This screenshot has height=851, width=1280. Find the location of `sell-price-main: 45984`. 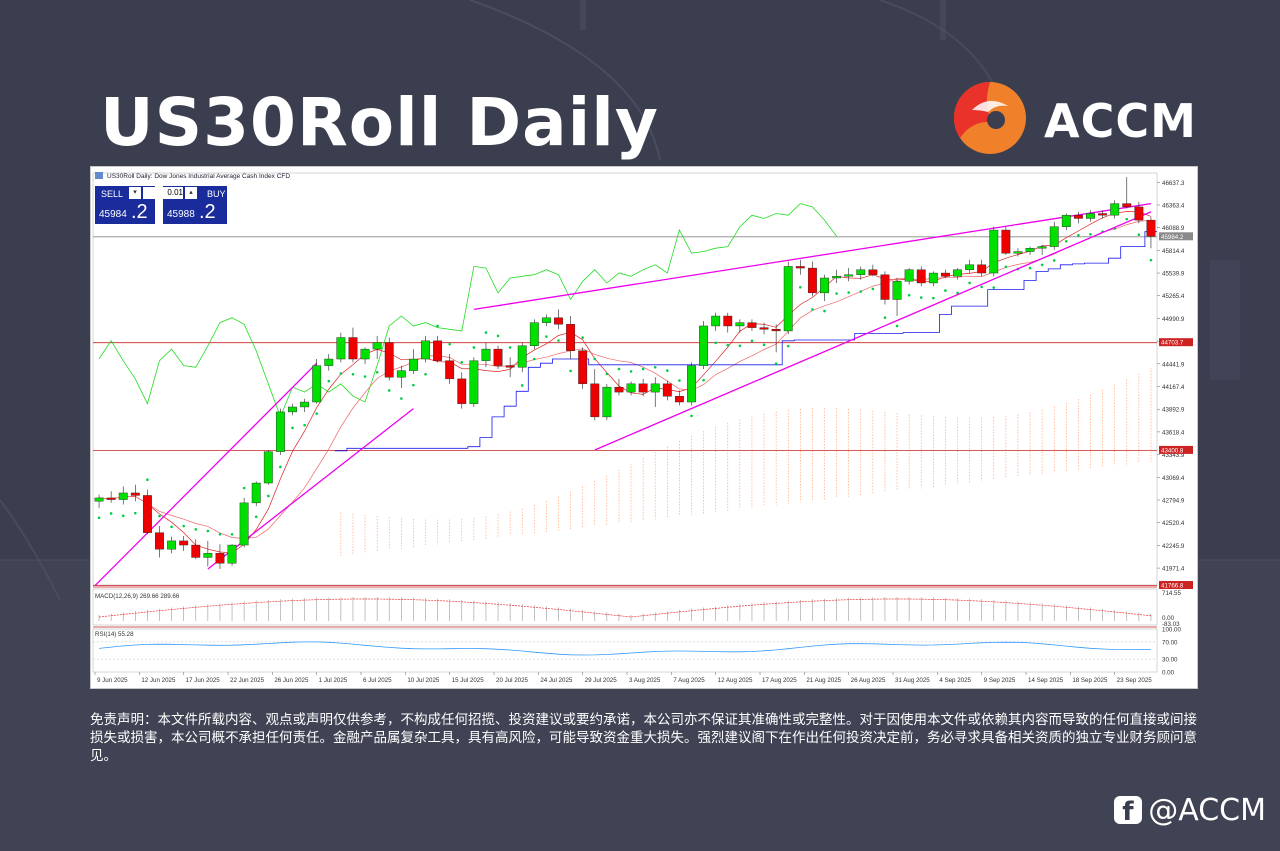

sell-price-main: 45984 is located at coordinates (113, 214).